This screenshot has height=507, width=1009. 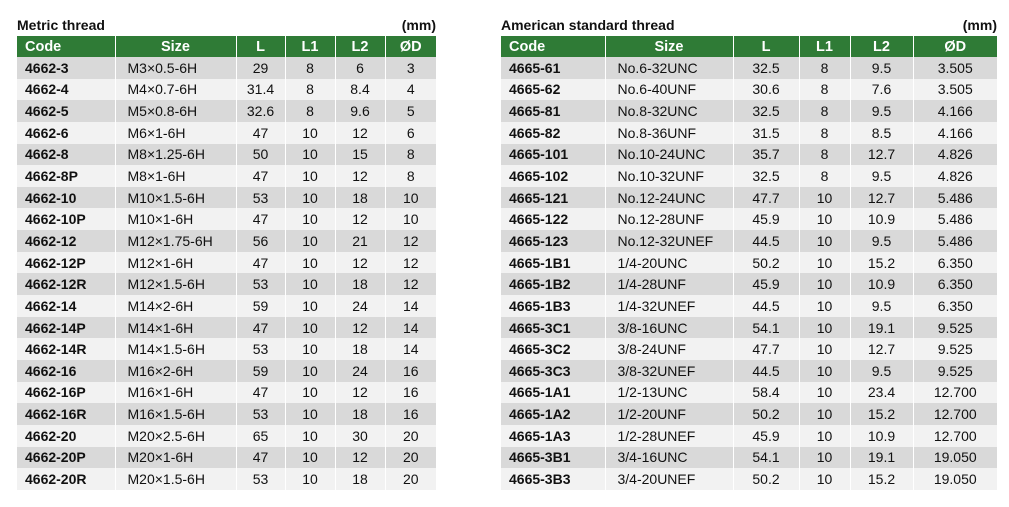 What do you see at coordinates (226, 68) in the screenshot?
I see `table-row: 4662-3 M3×0.5-6H 29 8 6 3` at bounding box center [226, 68].